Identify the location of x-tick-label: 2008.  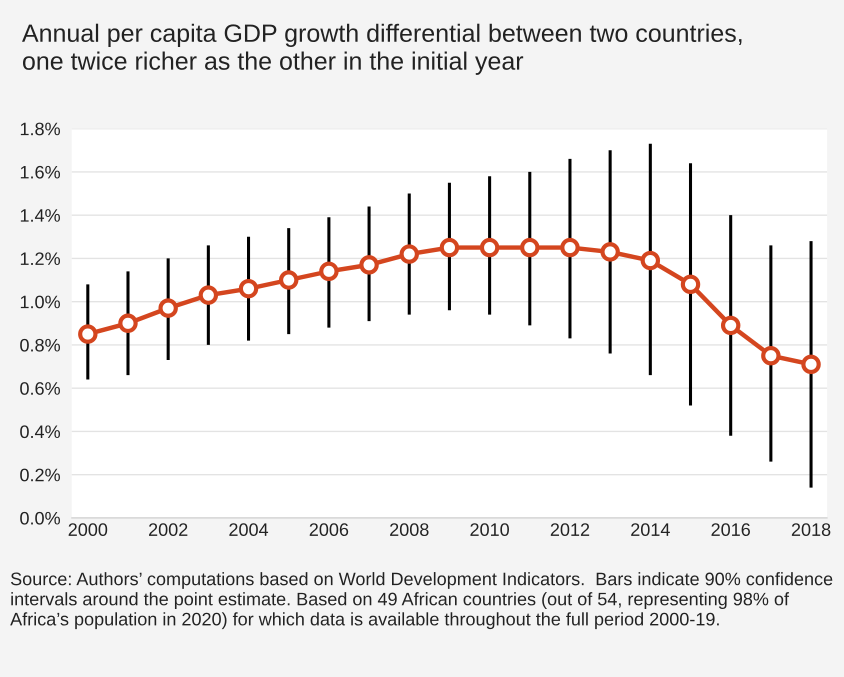
(409, 529).